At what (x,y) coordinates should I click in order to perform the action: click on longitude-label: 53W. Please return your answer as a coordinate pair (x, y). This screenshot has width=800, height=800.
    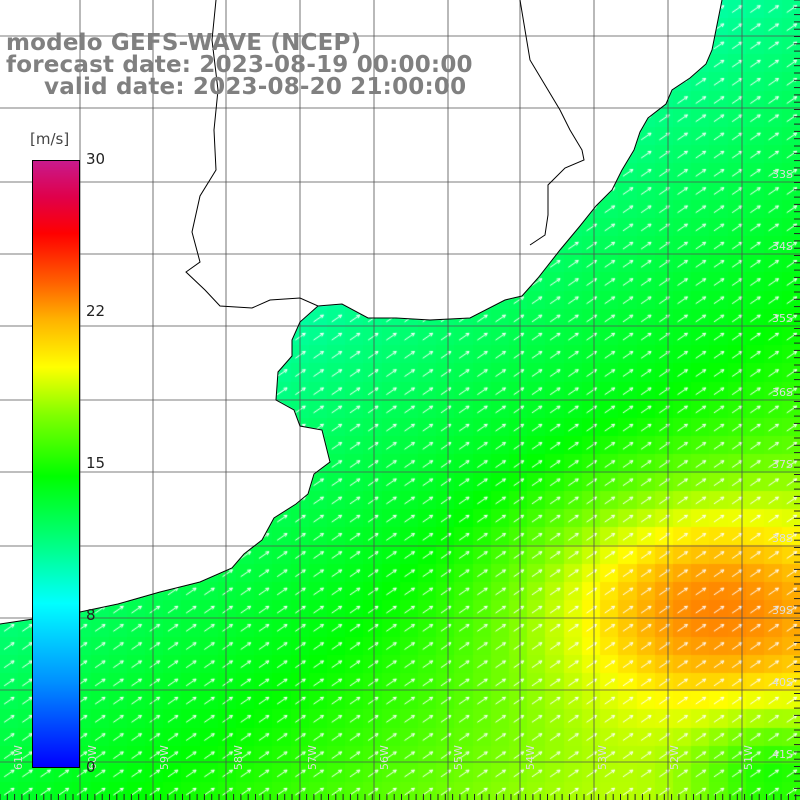
    Looking at the image, I should click on (602, 757).